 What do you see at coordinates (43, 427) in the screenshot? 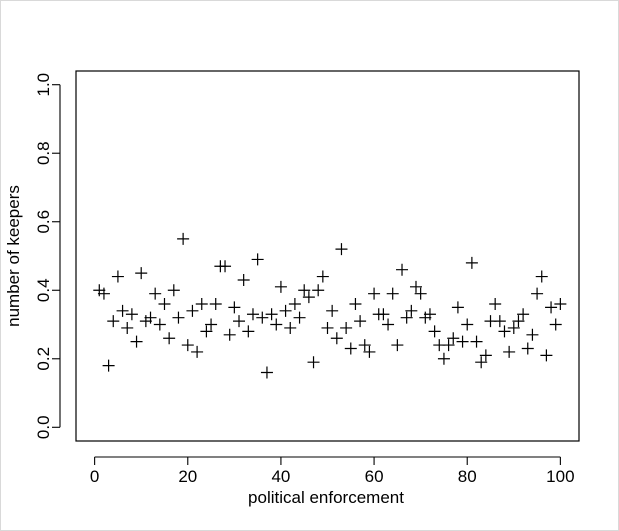
I see `y-tick-label: 0.0` at bounding box center [43, 427].